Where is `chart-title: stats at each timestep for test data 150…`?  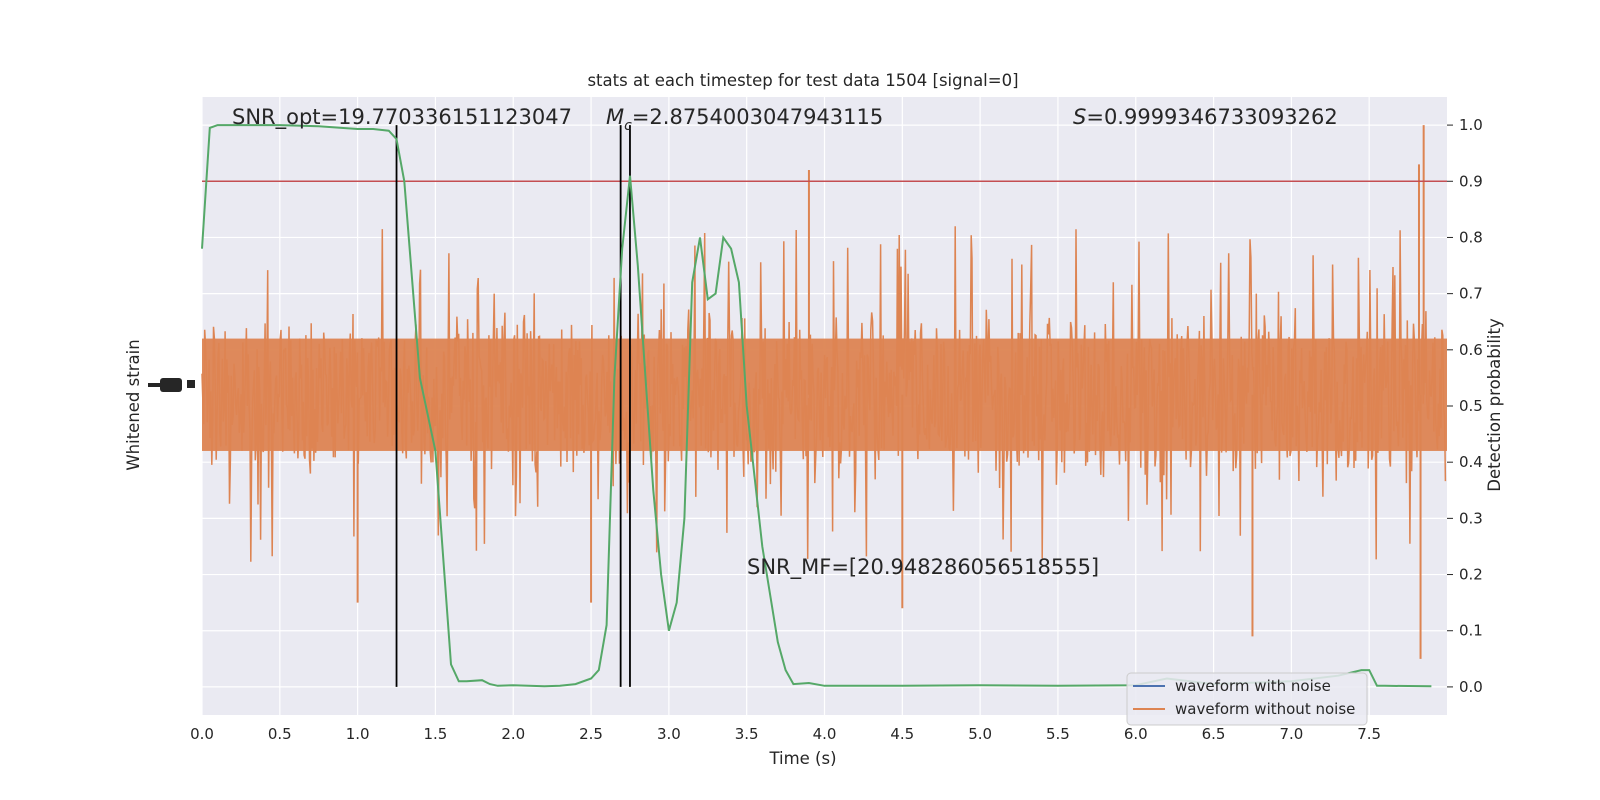 chart-title: stats at each timestep for test data 150… is located at coordinates (802, 80).